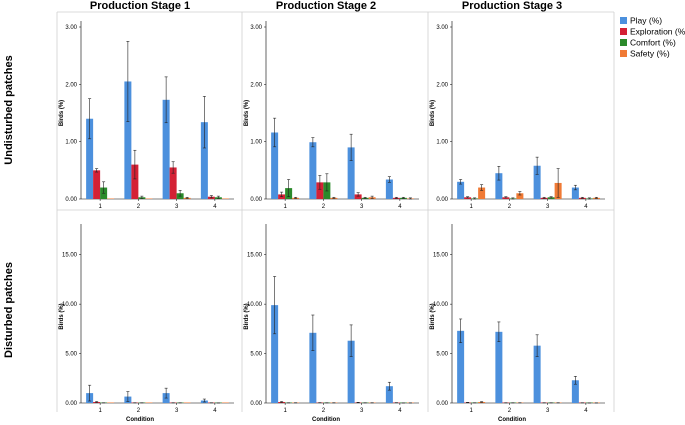 The width and height of the screenshot is (685, 425). Describe the element at coordinates (362, 411) in the screenshot. I see `panel-r2-c2-x-tick-label: 3` at that location.